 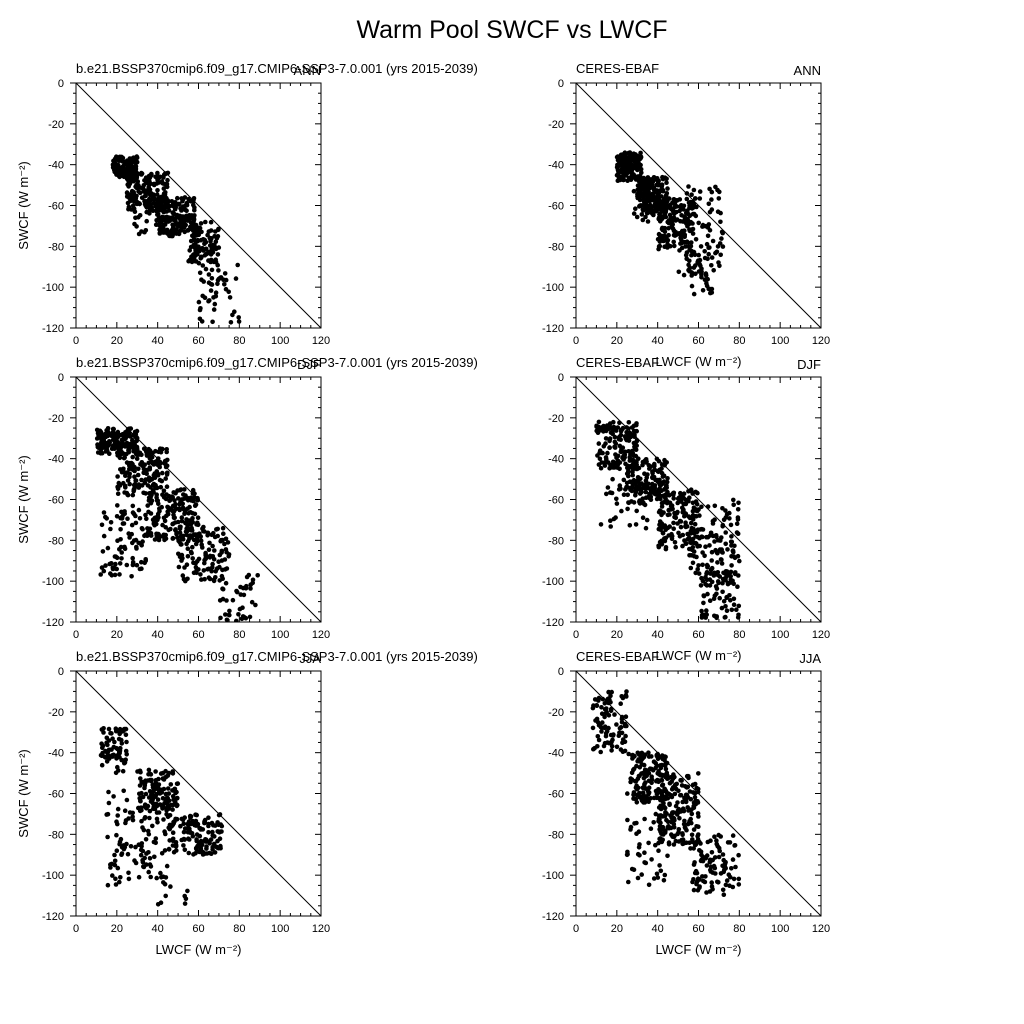 I want to click on x-tick-label: 120, so click(x=321, y=341).